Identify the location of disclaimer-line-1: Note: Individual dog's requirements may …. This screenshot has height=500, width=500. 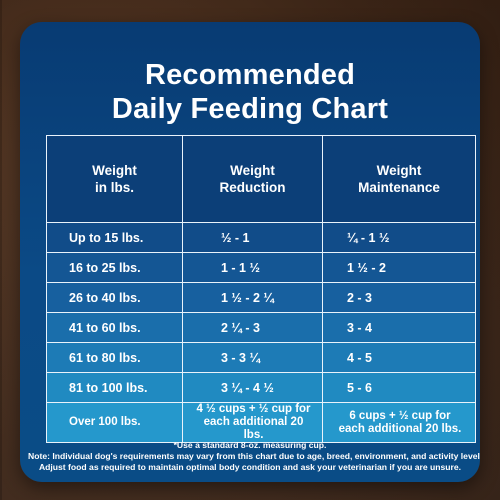
(254, 456).